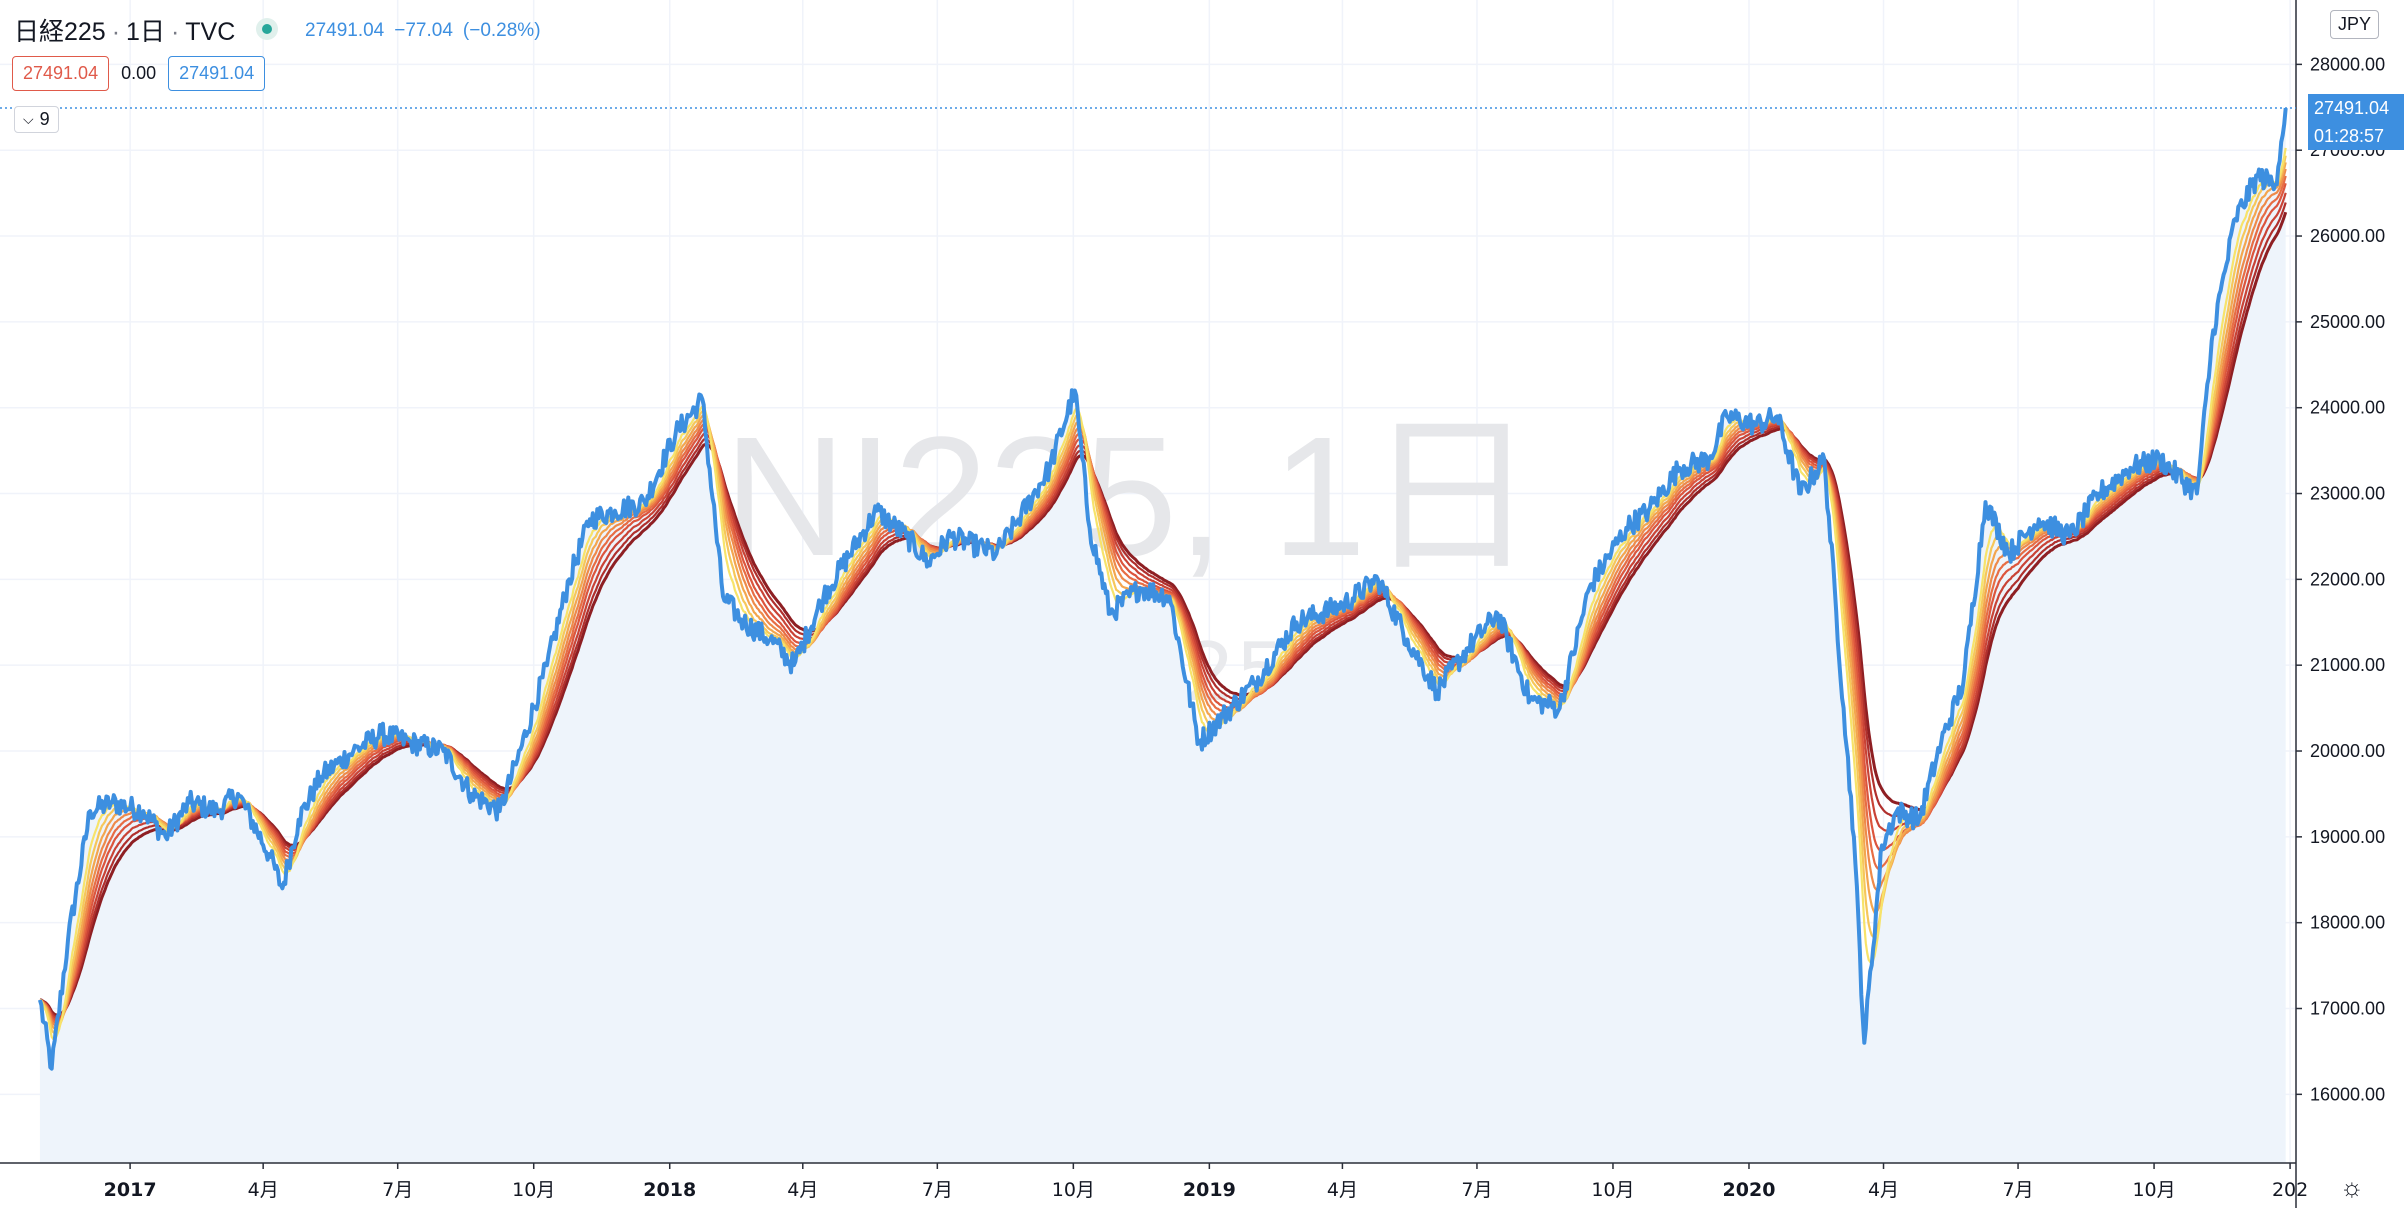 The image size is (2404, 1208). Describe the element at coordinates (130, 1190) in the screenshot. I see `x-tick-label: 2017` at that location.